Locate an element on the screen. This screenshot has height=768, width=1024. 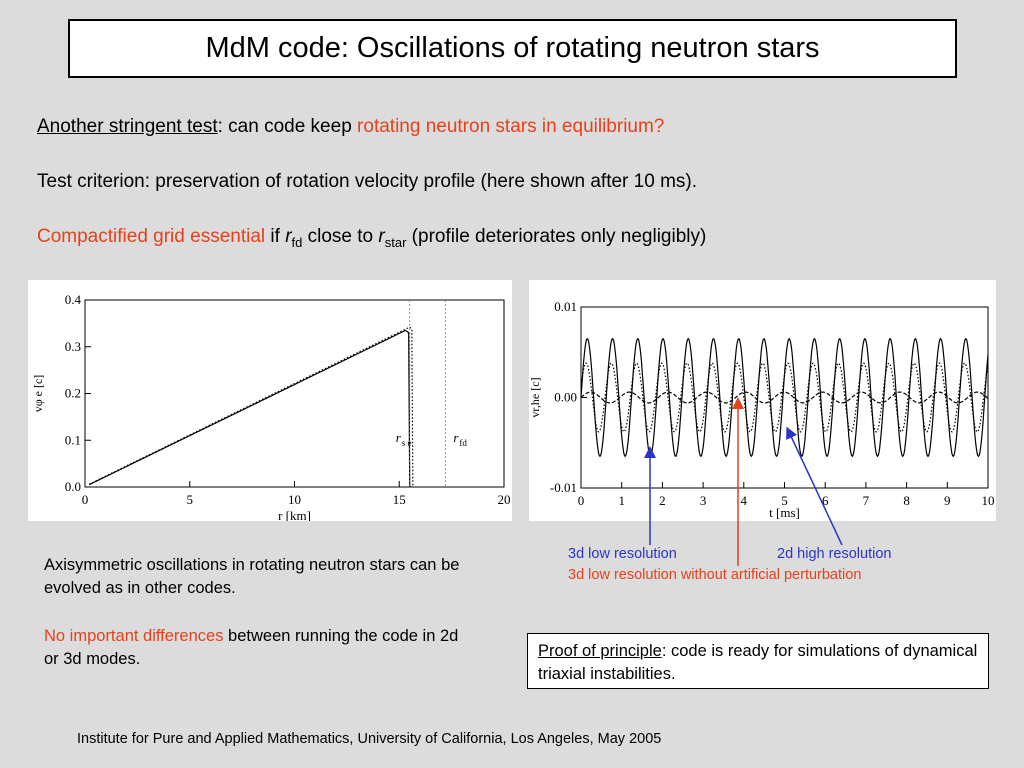
y-axis-label: vφ e [c] is located at coordinates (38, 394).